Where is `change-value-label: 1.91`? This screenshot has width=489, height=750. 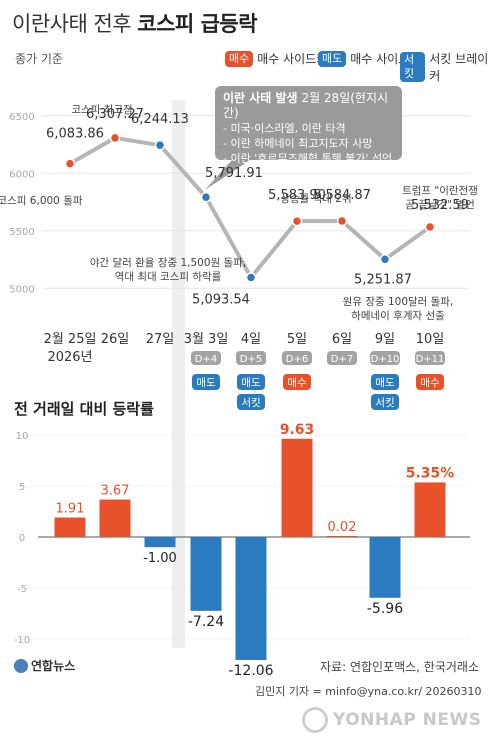 change-value-label: 1.91 is located at coordinates (70, 509).